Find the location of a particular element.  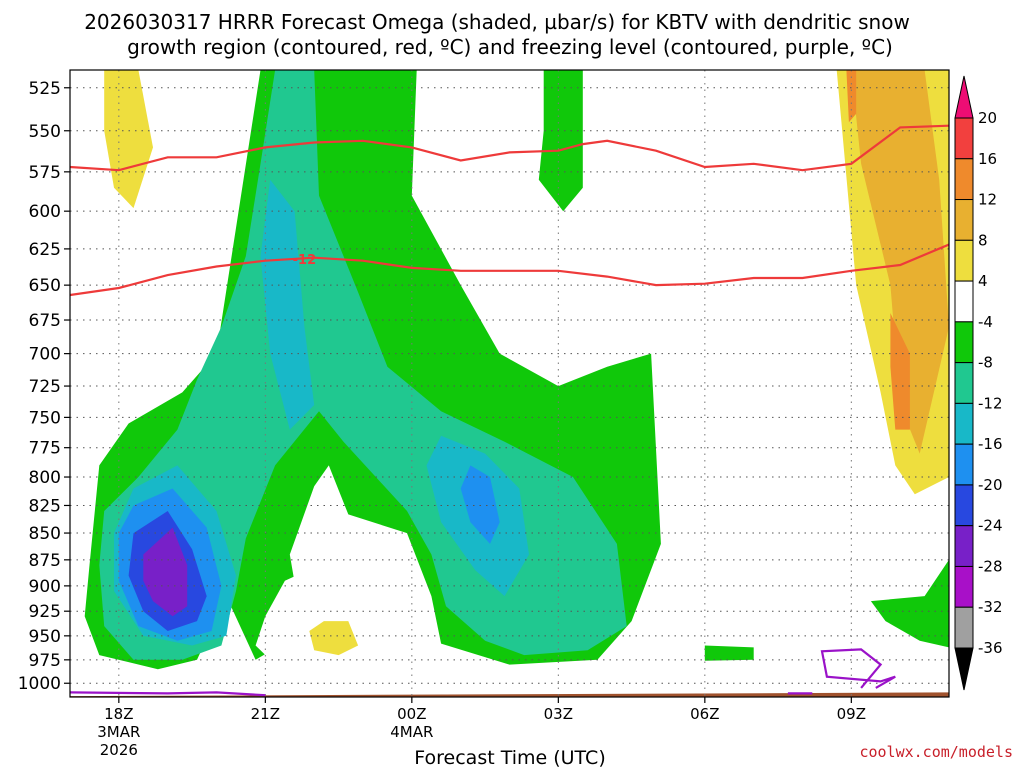

y-tick-label-650: 650 is located at coordinates (45, 286).